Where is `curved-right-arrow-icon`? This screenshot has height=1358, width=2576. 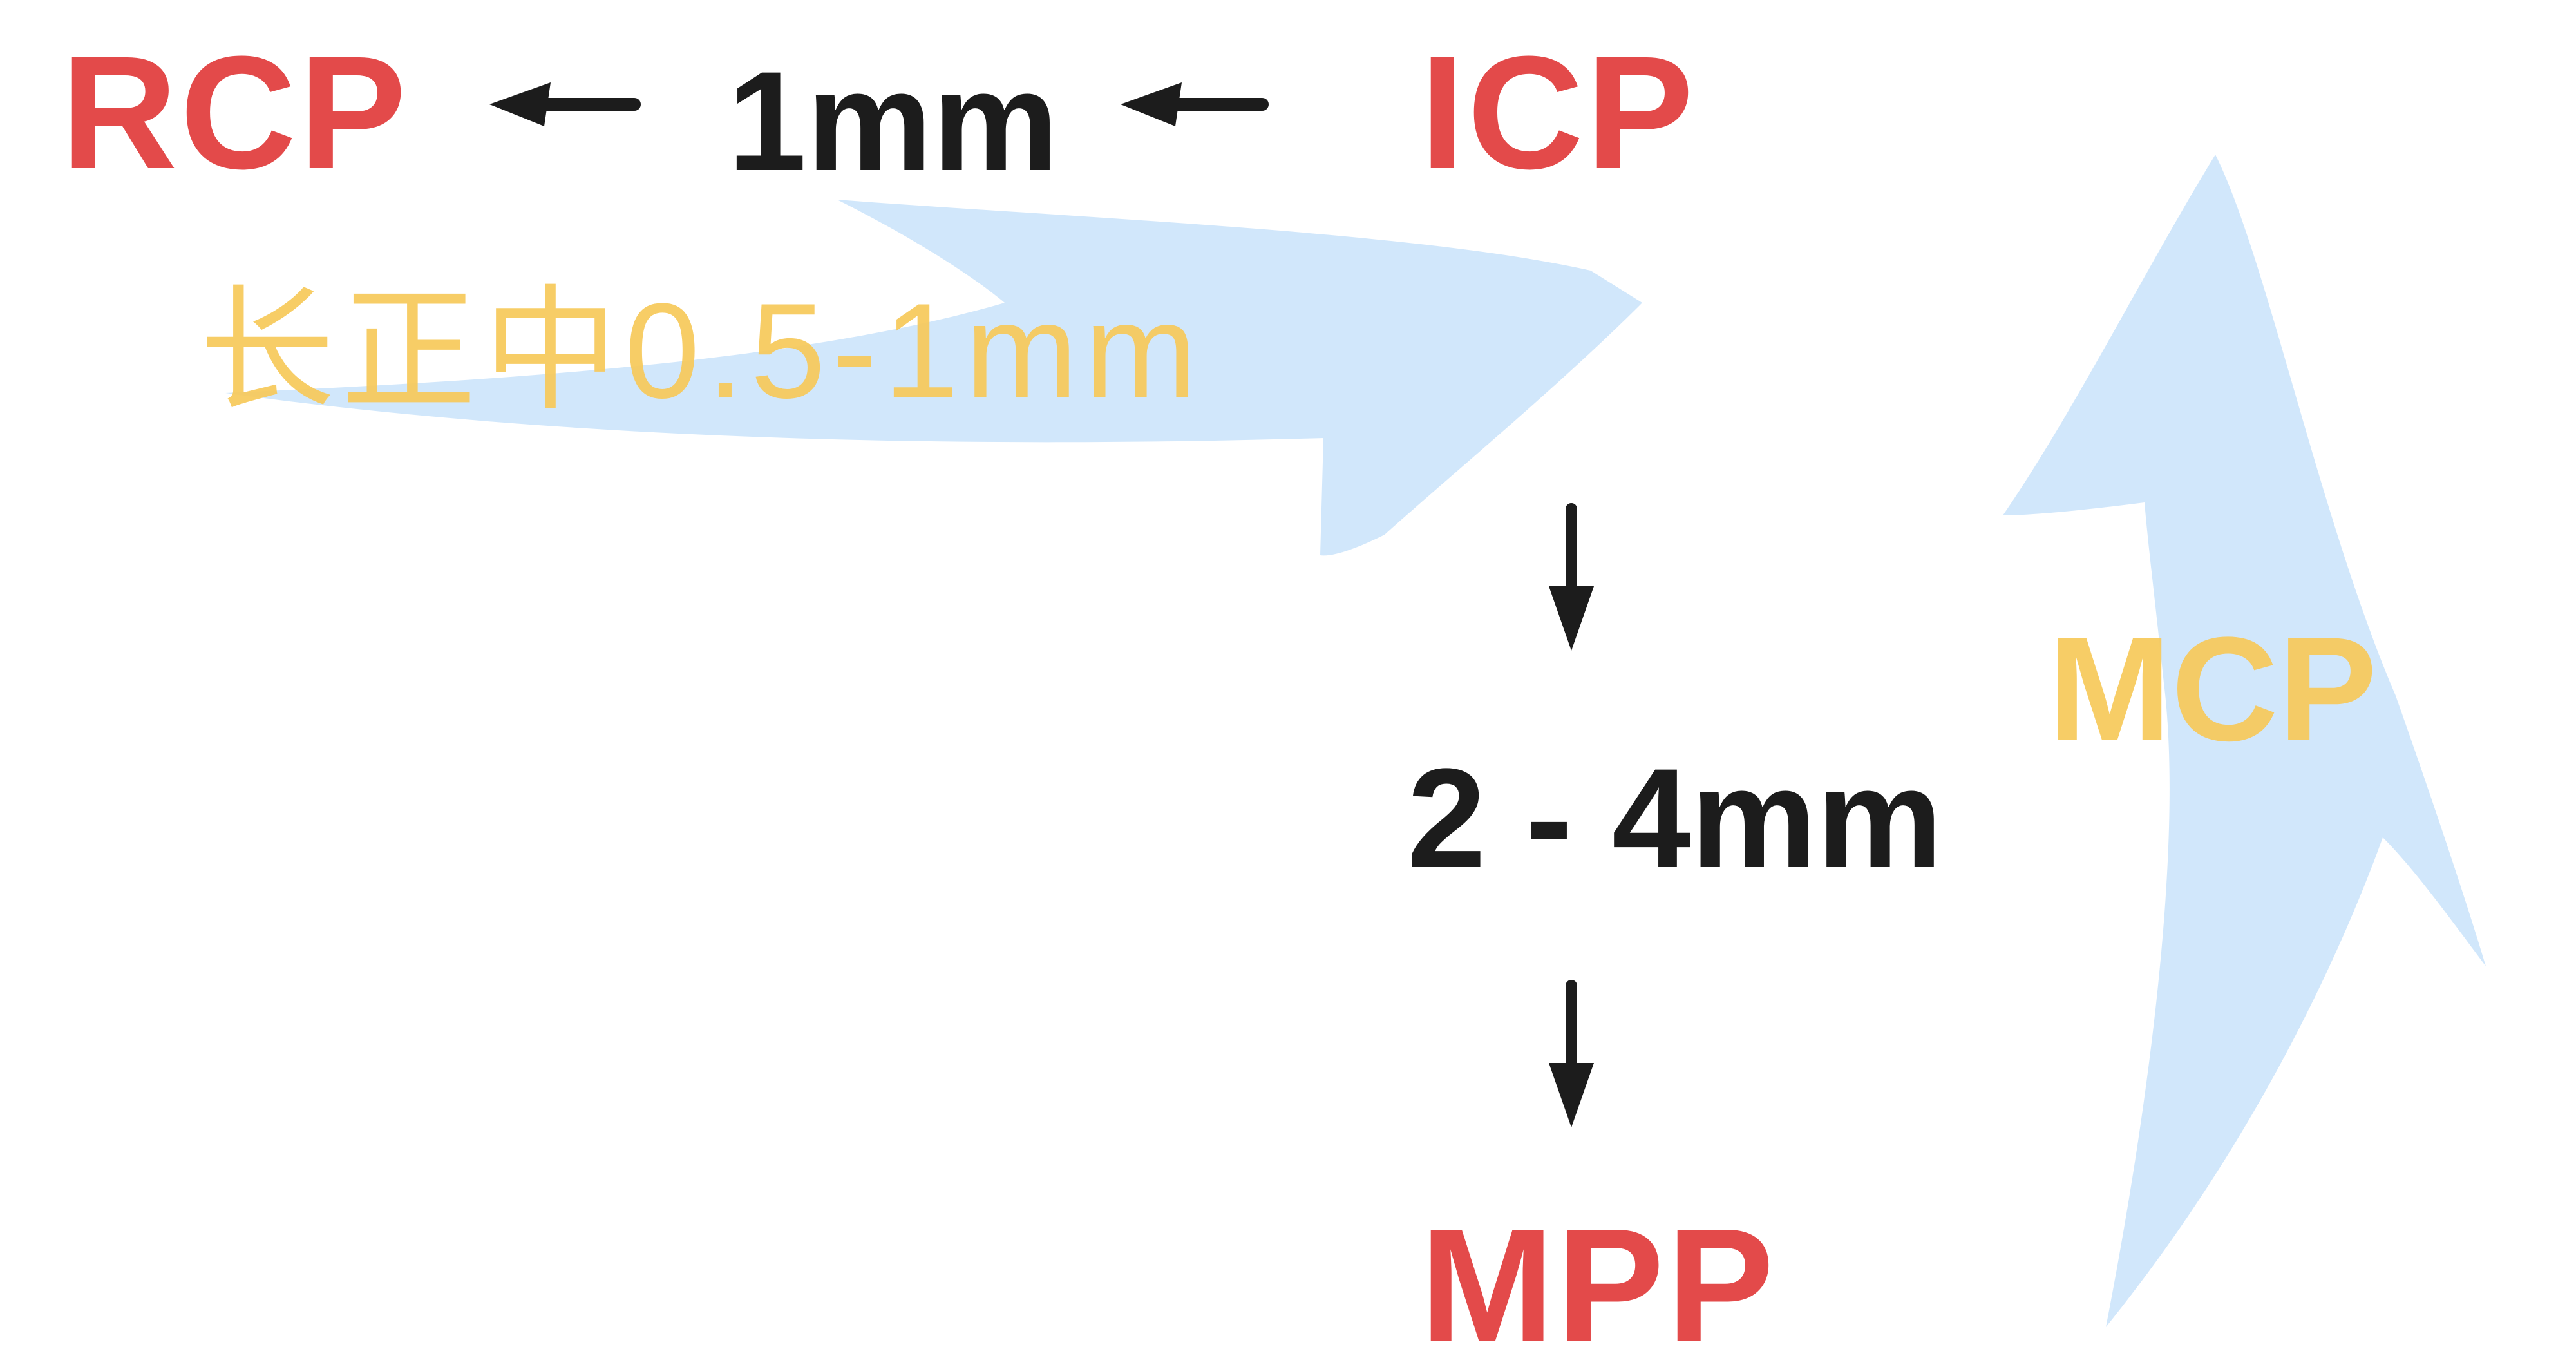
curved-right-arrow-icon is located at coordinates (934, 378).